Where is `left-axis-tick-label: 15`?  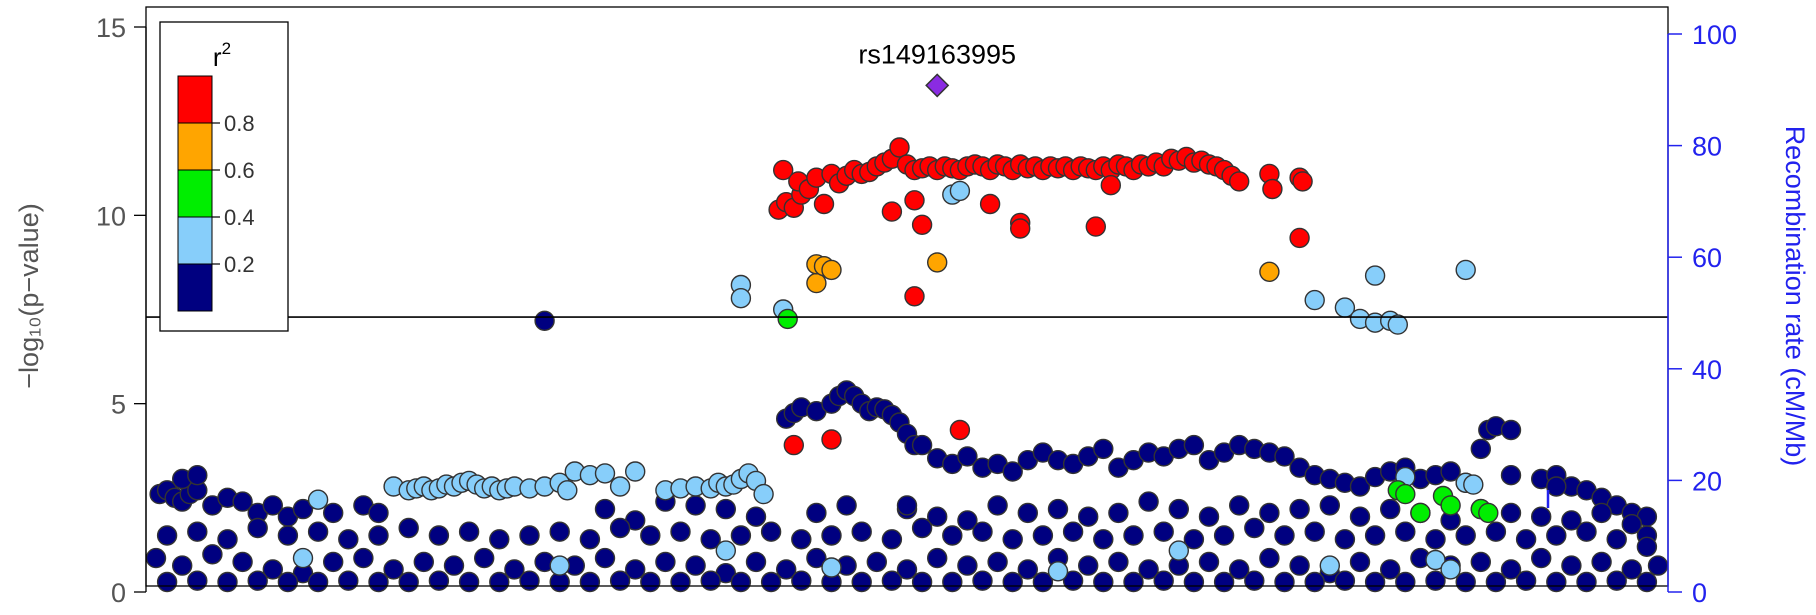 left-axis-tick-label: 15 is located at coordinates (111, 28).